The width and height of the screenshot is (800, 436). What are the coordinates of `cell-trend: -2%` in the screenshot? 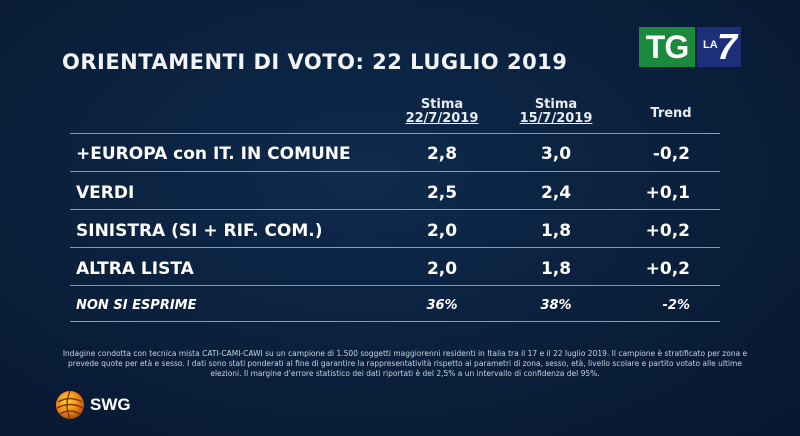 It's located at (676, 305).